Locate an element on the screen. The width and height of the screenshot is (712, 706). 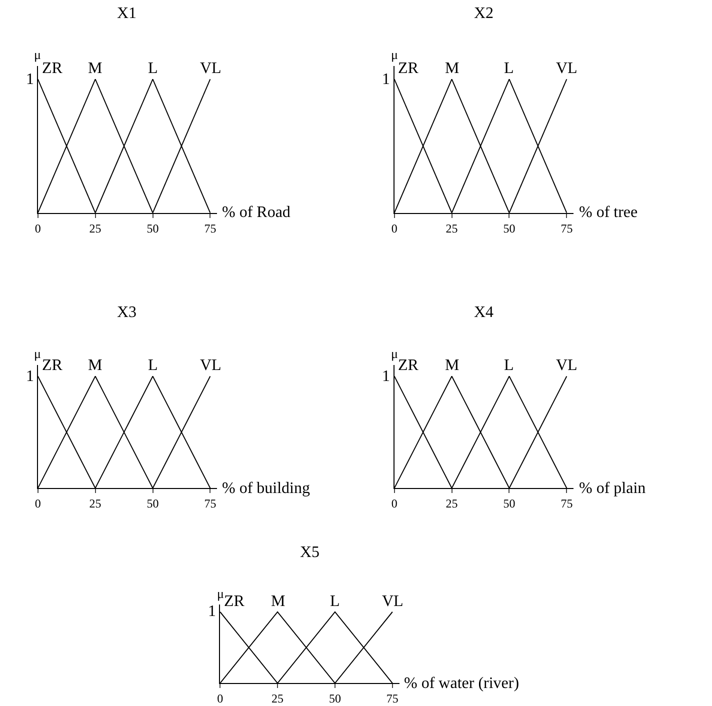
x-axis-title: % of water (river) is located at coordinates (462, 683).